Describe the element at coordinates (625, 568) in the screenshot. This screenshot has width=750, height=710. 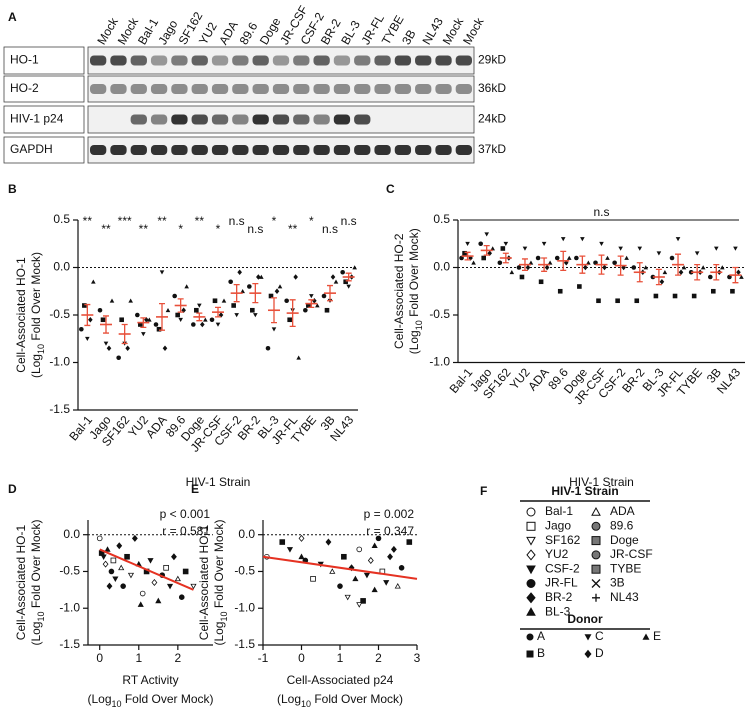
I see `legend-label: TYBE` at that location.